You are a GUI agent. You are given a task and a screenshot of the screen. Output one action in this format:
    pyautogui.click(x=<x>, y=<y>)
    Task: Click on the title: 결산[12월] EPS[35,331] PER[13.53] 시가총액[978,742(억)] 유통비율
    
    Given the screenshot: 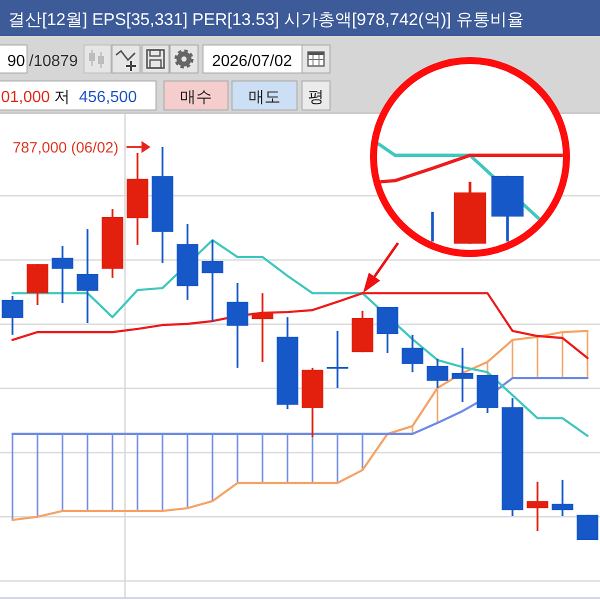 What is the action you would take?
    pyautogui.click(x=266, y=19)
    